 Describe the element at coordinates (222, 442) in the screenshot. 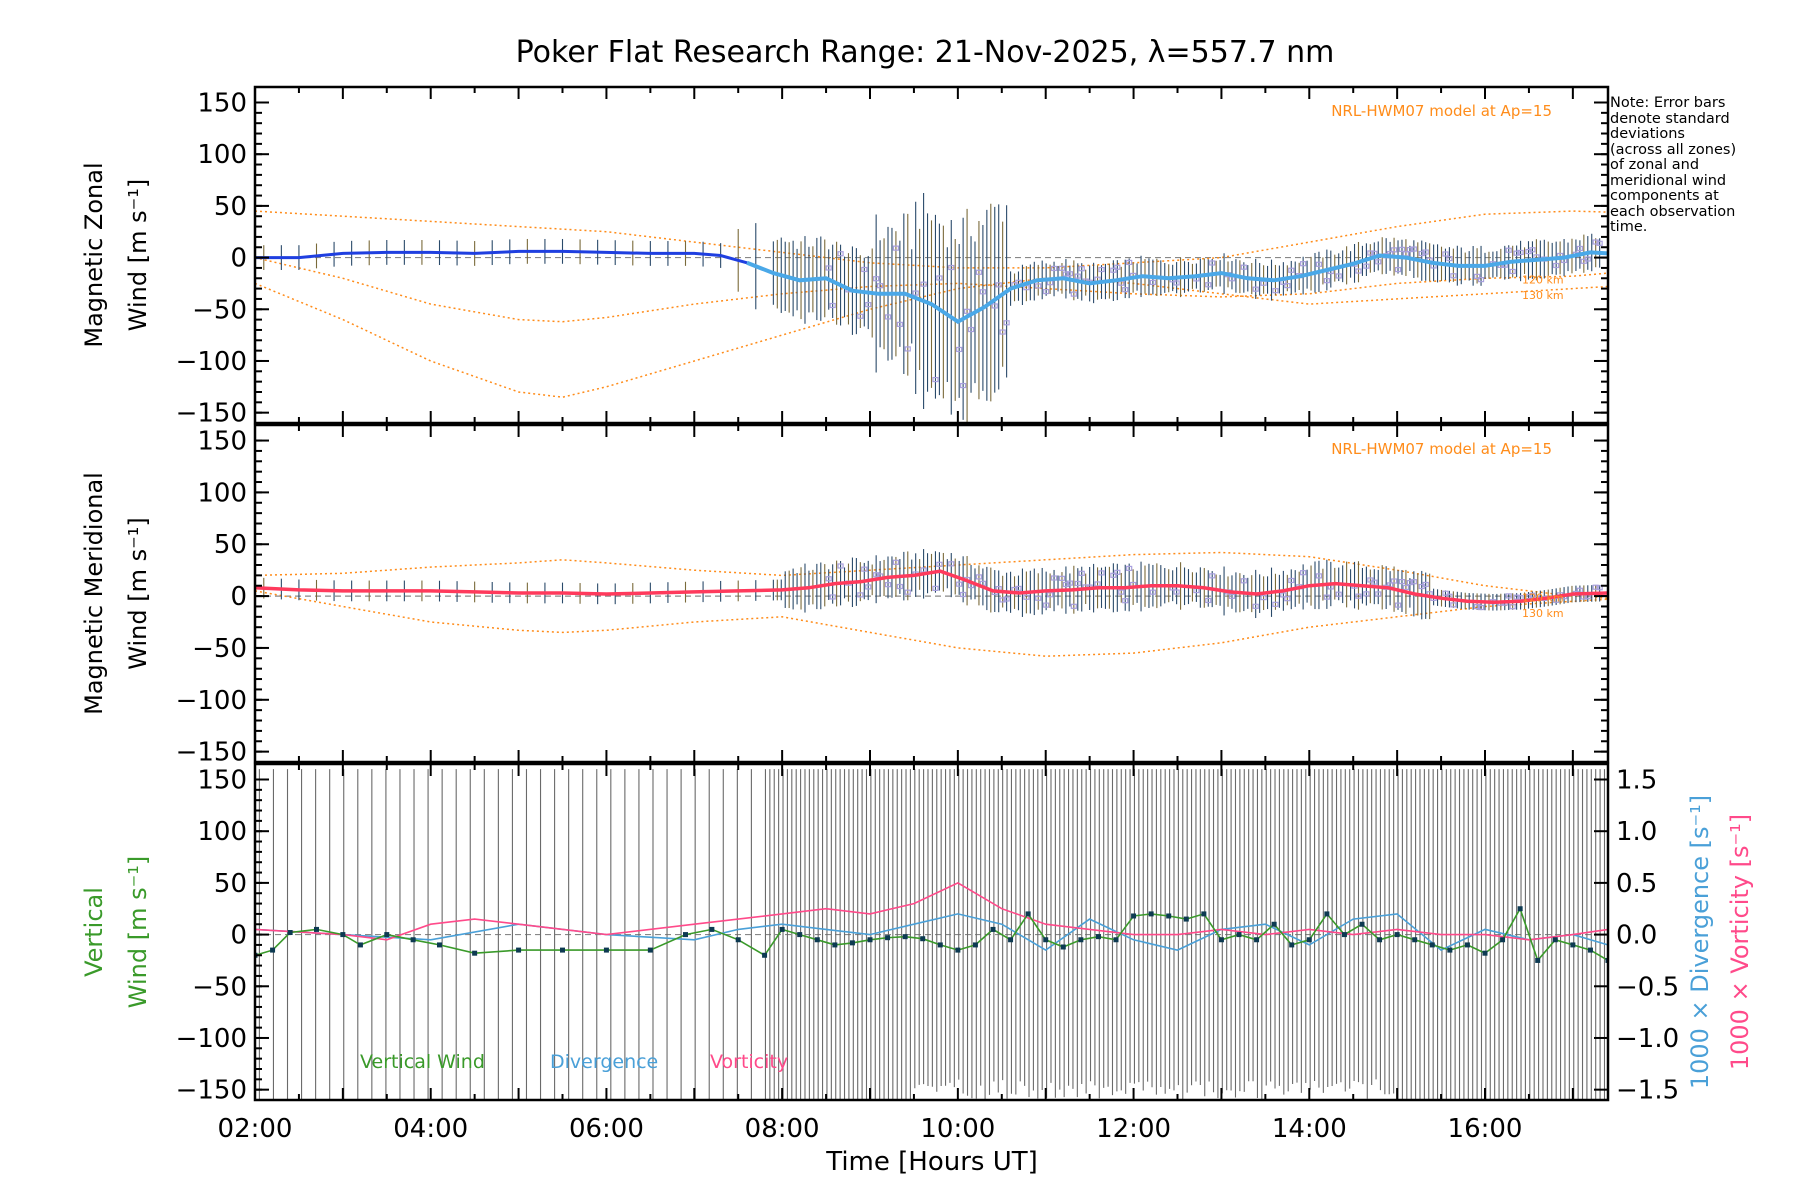

I see `ytick-label: 150` at that location.